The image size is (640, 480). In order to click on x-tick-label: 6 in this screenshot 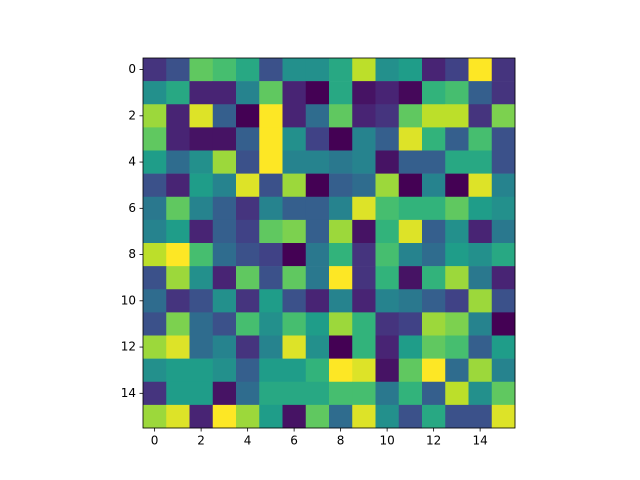, I will do `click(294, 441)`.